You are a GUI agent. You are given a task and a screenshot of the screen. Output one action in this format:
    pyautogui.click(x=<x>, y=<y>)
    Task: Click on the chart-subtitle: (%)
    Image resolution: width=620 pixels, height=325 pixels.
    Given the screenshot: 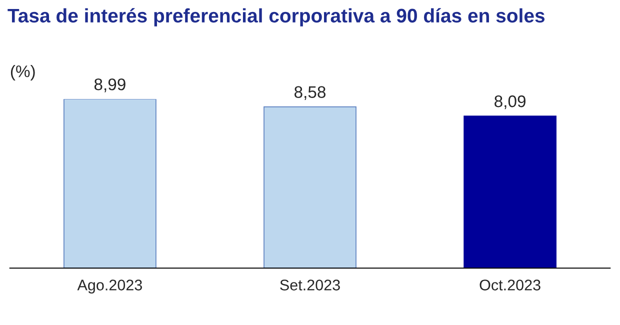 What is the action you would take?
    pyautogui.click(x=22, y=73)
    